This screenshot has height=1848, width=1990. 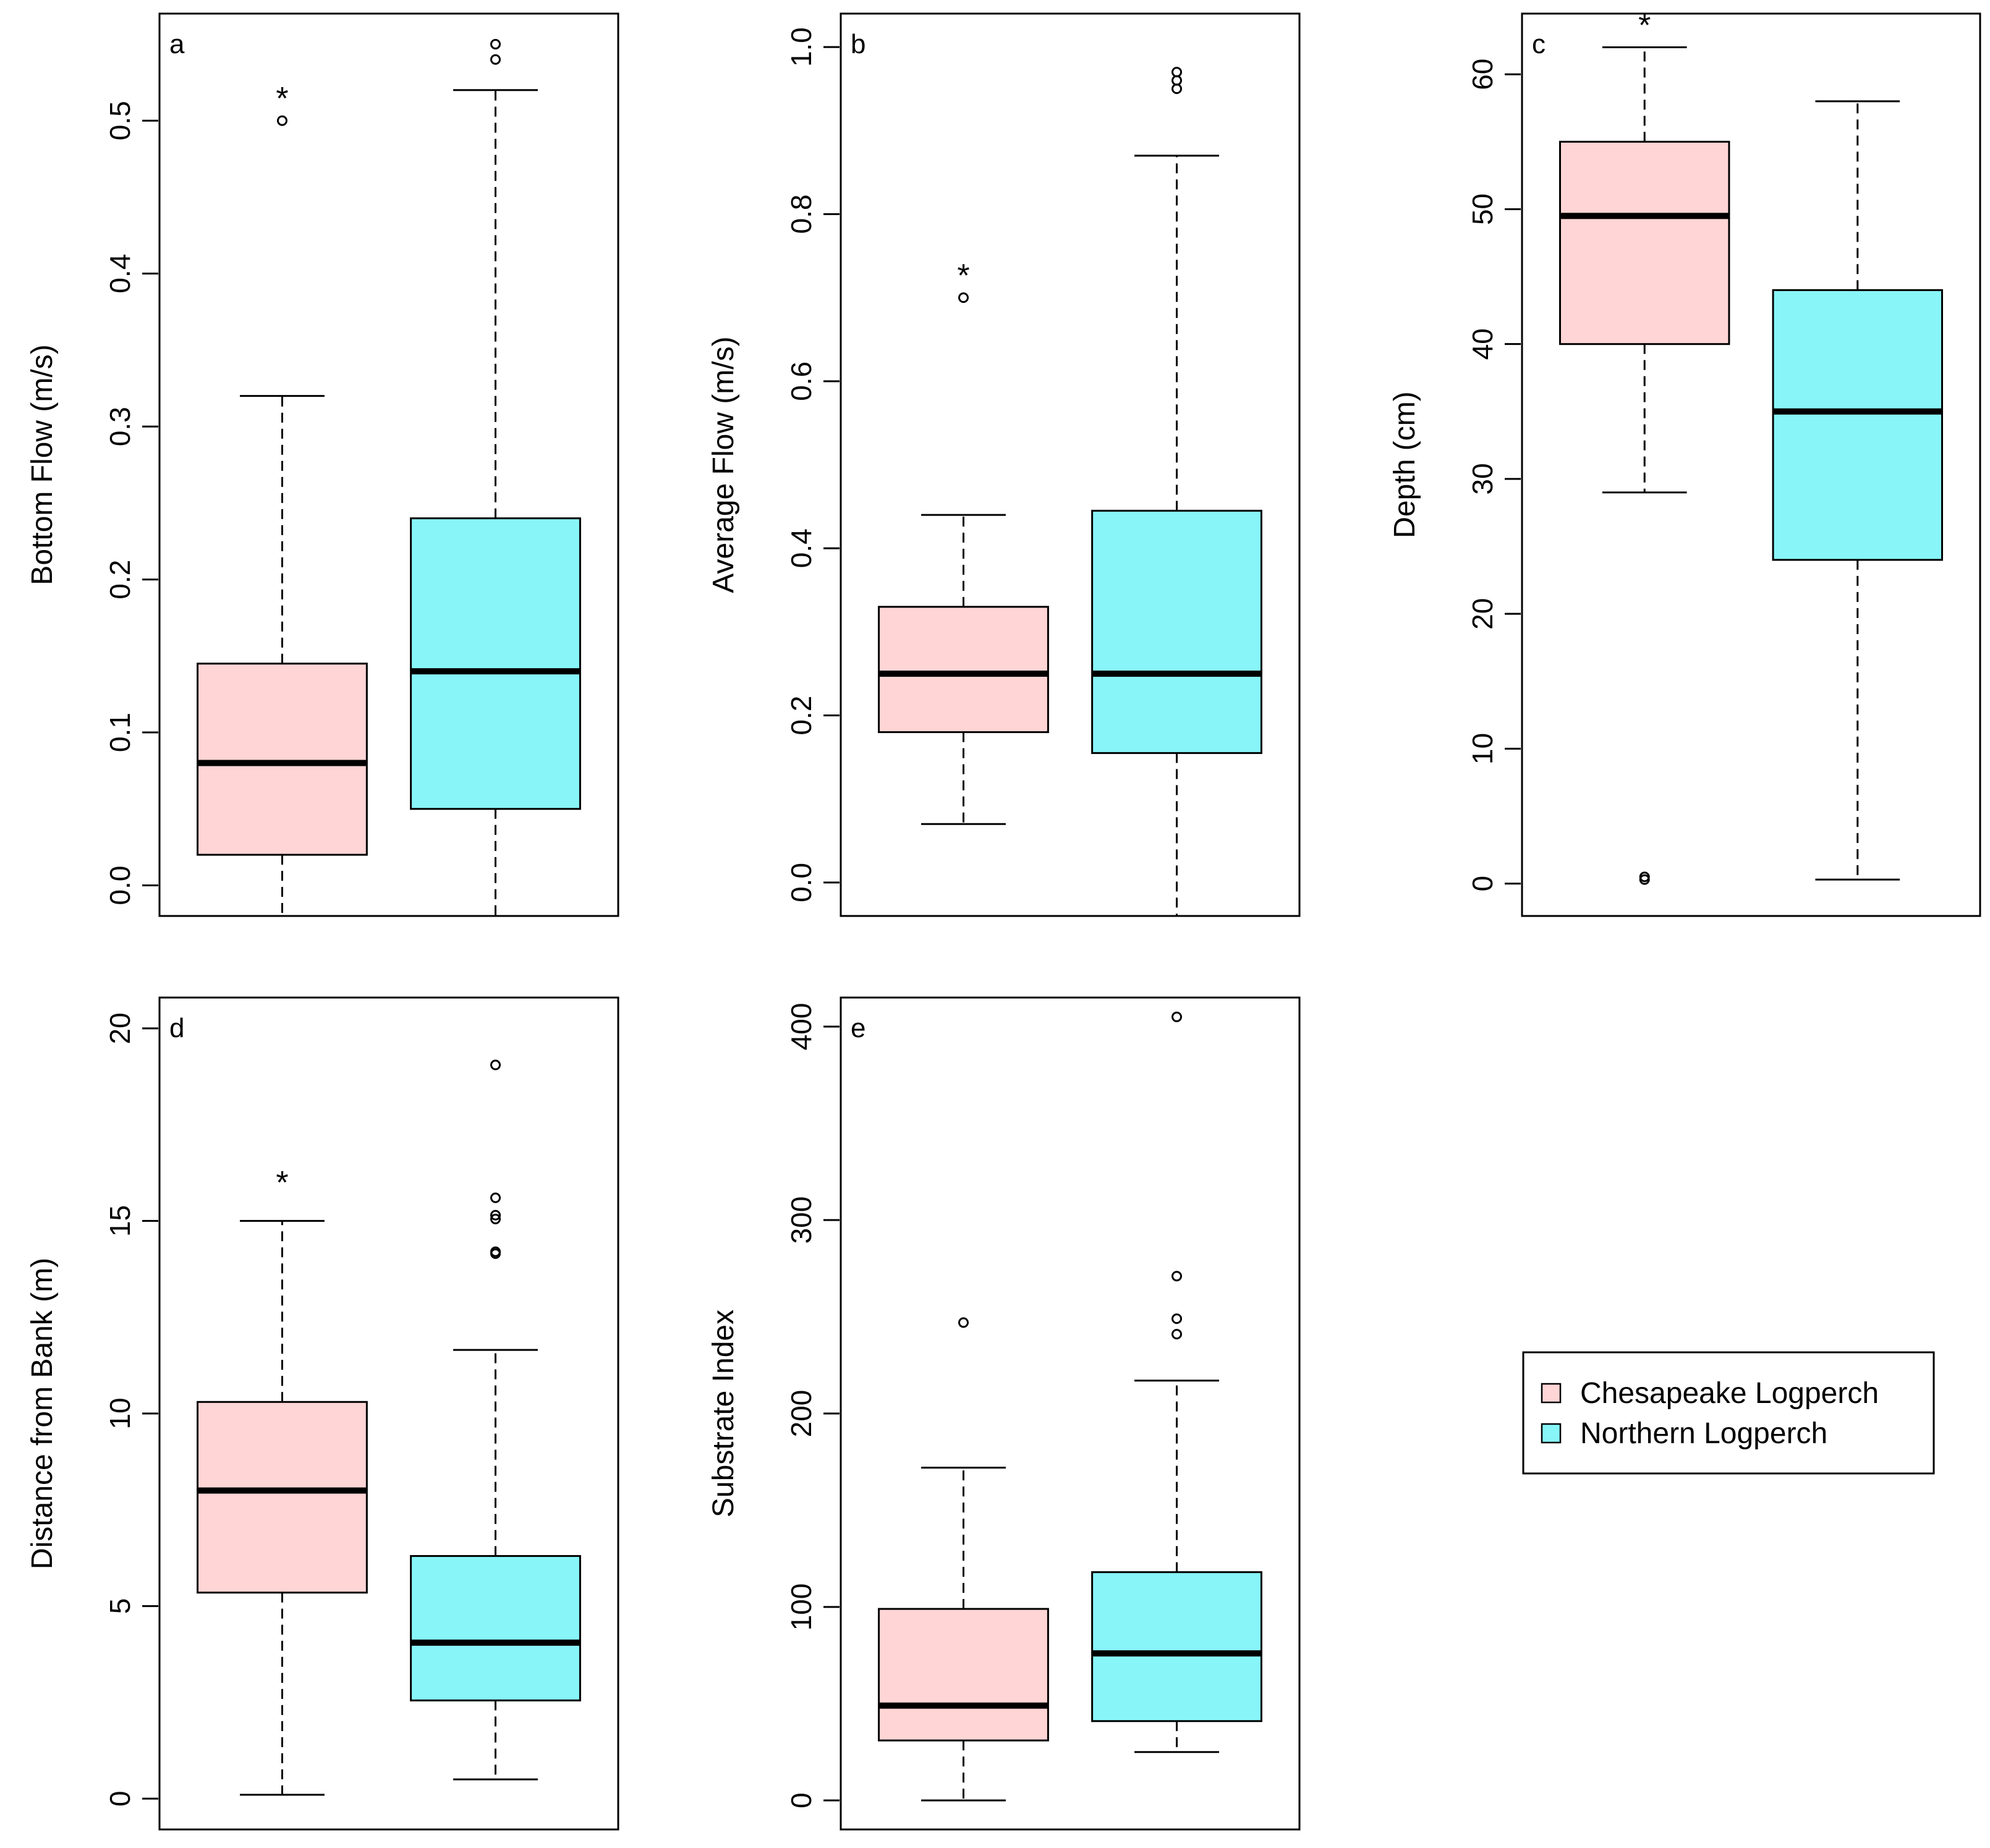 I want to click on panel-letter: a, so click(x=177, y=44).